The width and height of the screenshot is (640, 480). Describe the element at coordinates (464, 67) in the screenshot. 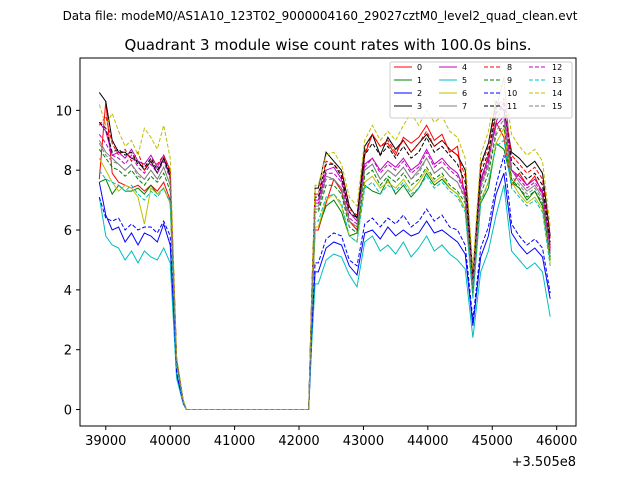

I see `legend-label-4: 4` at that location.